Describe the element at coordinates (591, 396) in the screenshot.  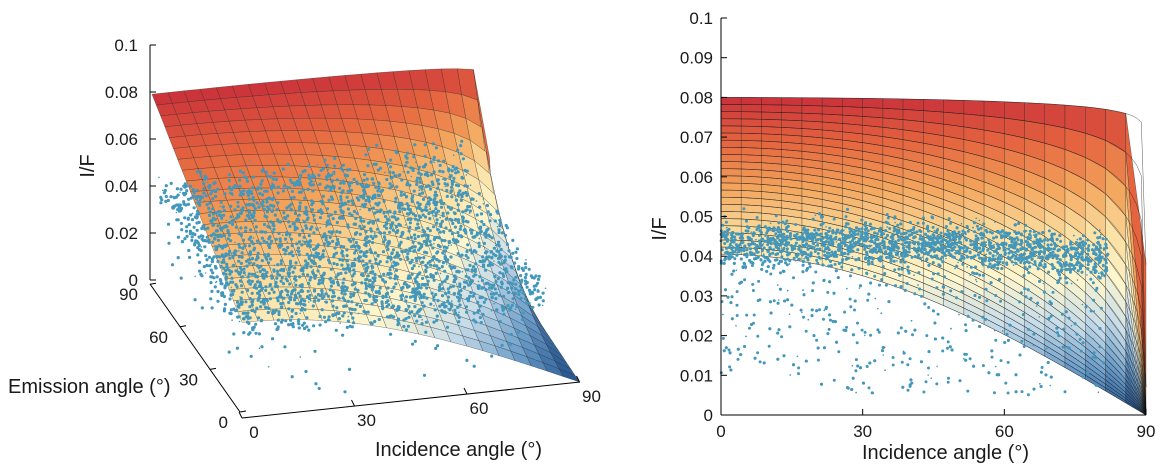
I see `incidence-tick-label: 90` at that location.